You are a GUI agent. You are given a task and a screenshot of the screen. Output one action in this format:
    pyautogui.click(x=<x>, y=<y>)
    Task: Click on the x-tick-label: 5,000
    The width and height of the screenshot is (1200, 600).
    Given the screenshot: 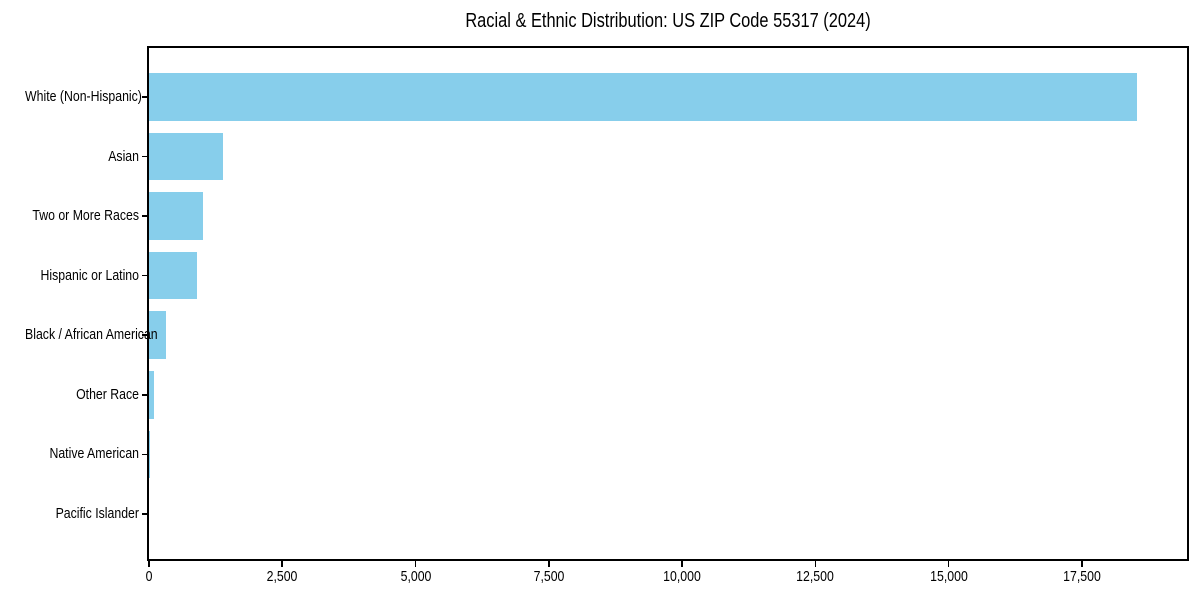 What is the action you would take?
    pyautogui.click(x=415, y=576)
    